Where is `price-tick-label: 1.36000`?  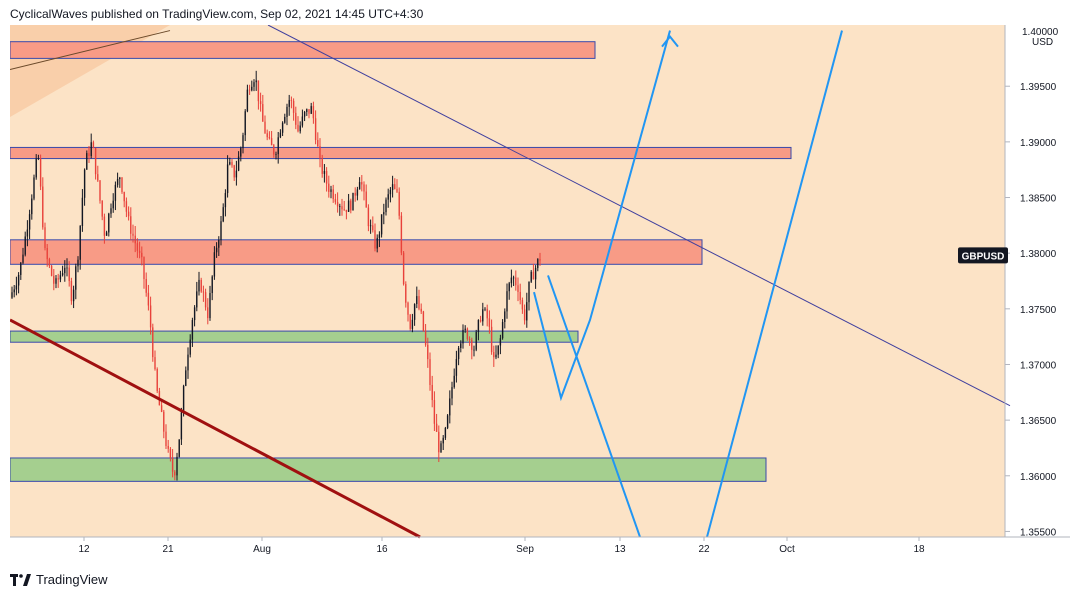
price-tick-label: 1.36000 is located at coordinates (1038, 477).